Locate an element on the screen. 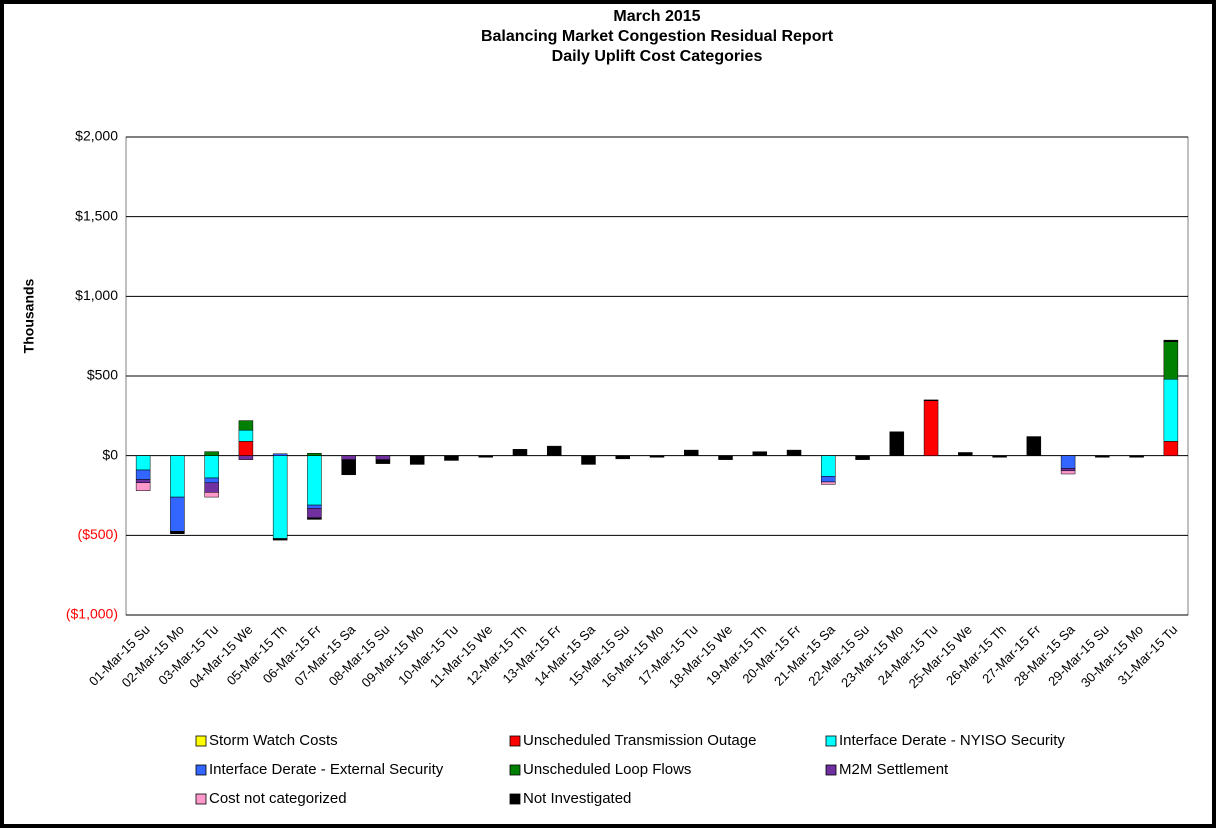 This screenshot has height=829, width=1217. legend-label: Interface Derate - NYISO Security is located at coordinates (952, 740).